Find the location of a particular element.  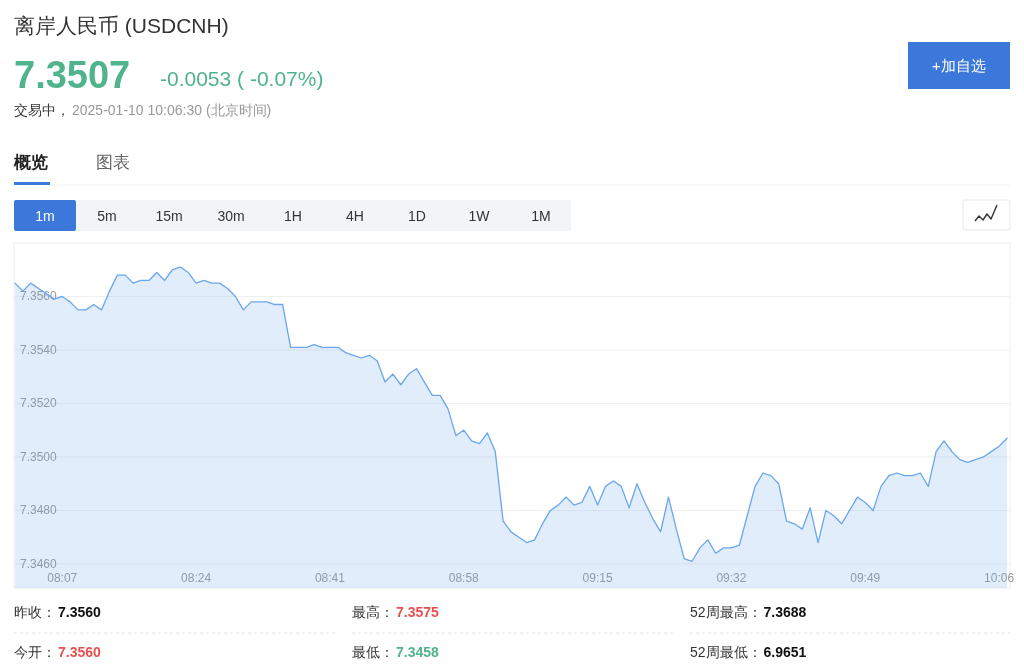

x-tick-label: 08:24 is located at coordinates (196, 578).